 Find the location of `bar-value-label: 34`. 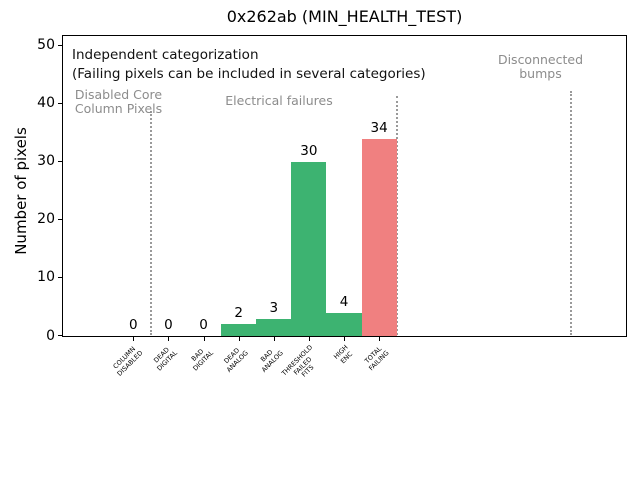

bar-value-label: 34 is located at coordinates (379, 127).